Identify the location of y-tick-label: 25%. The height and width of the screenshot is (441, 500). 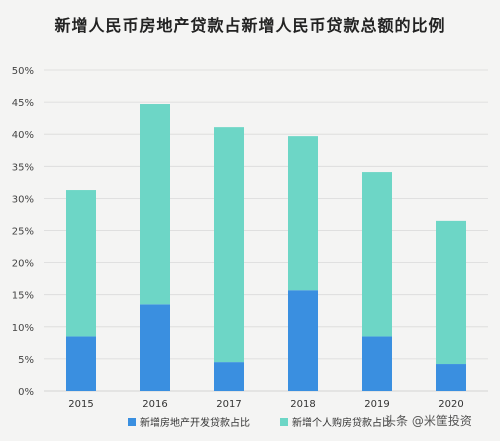
(23, 232).